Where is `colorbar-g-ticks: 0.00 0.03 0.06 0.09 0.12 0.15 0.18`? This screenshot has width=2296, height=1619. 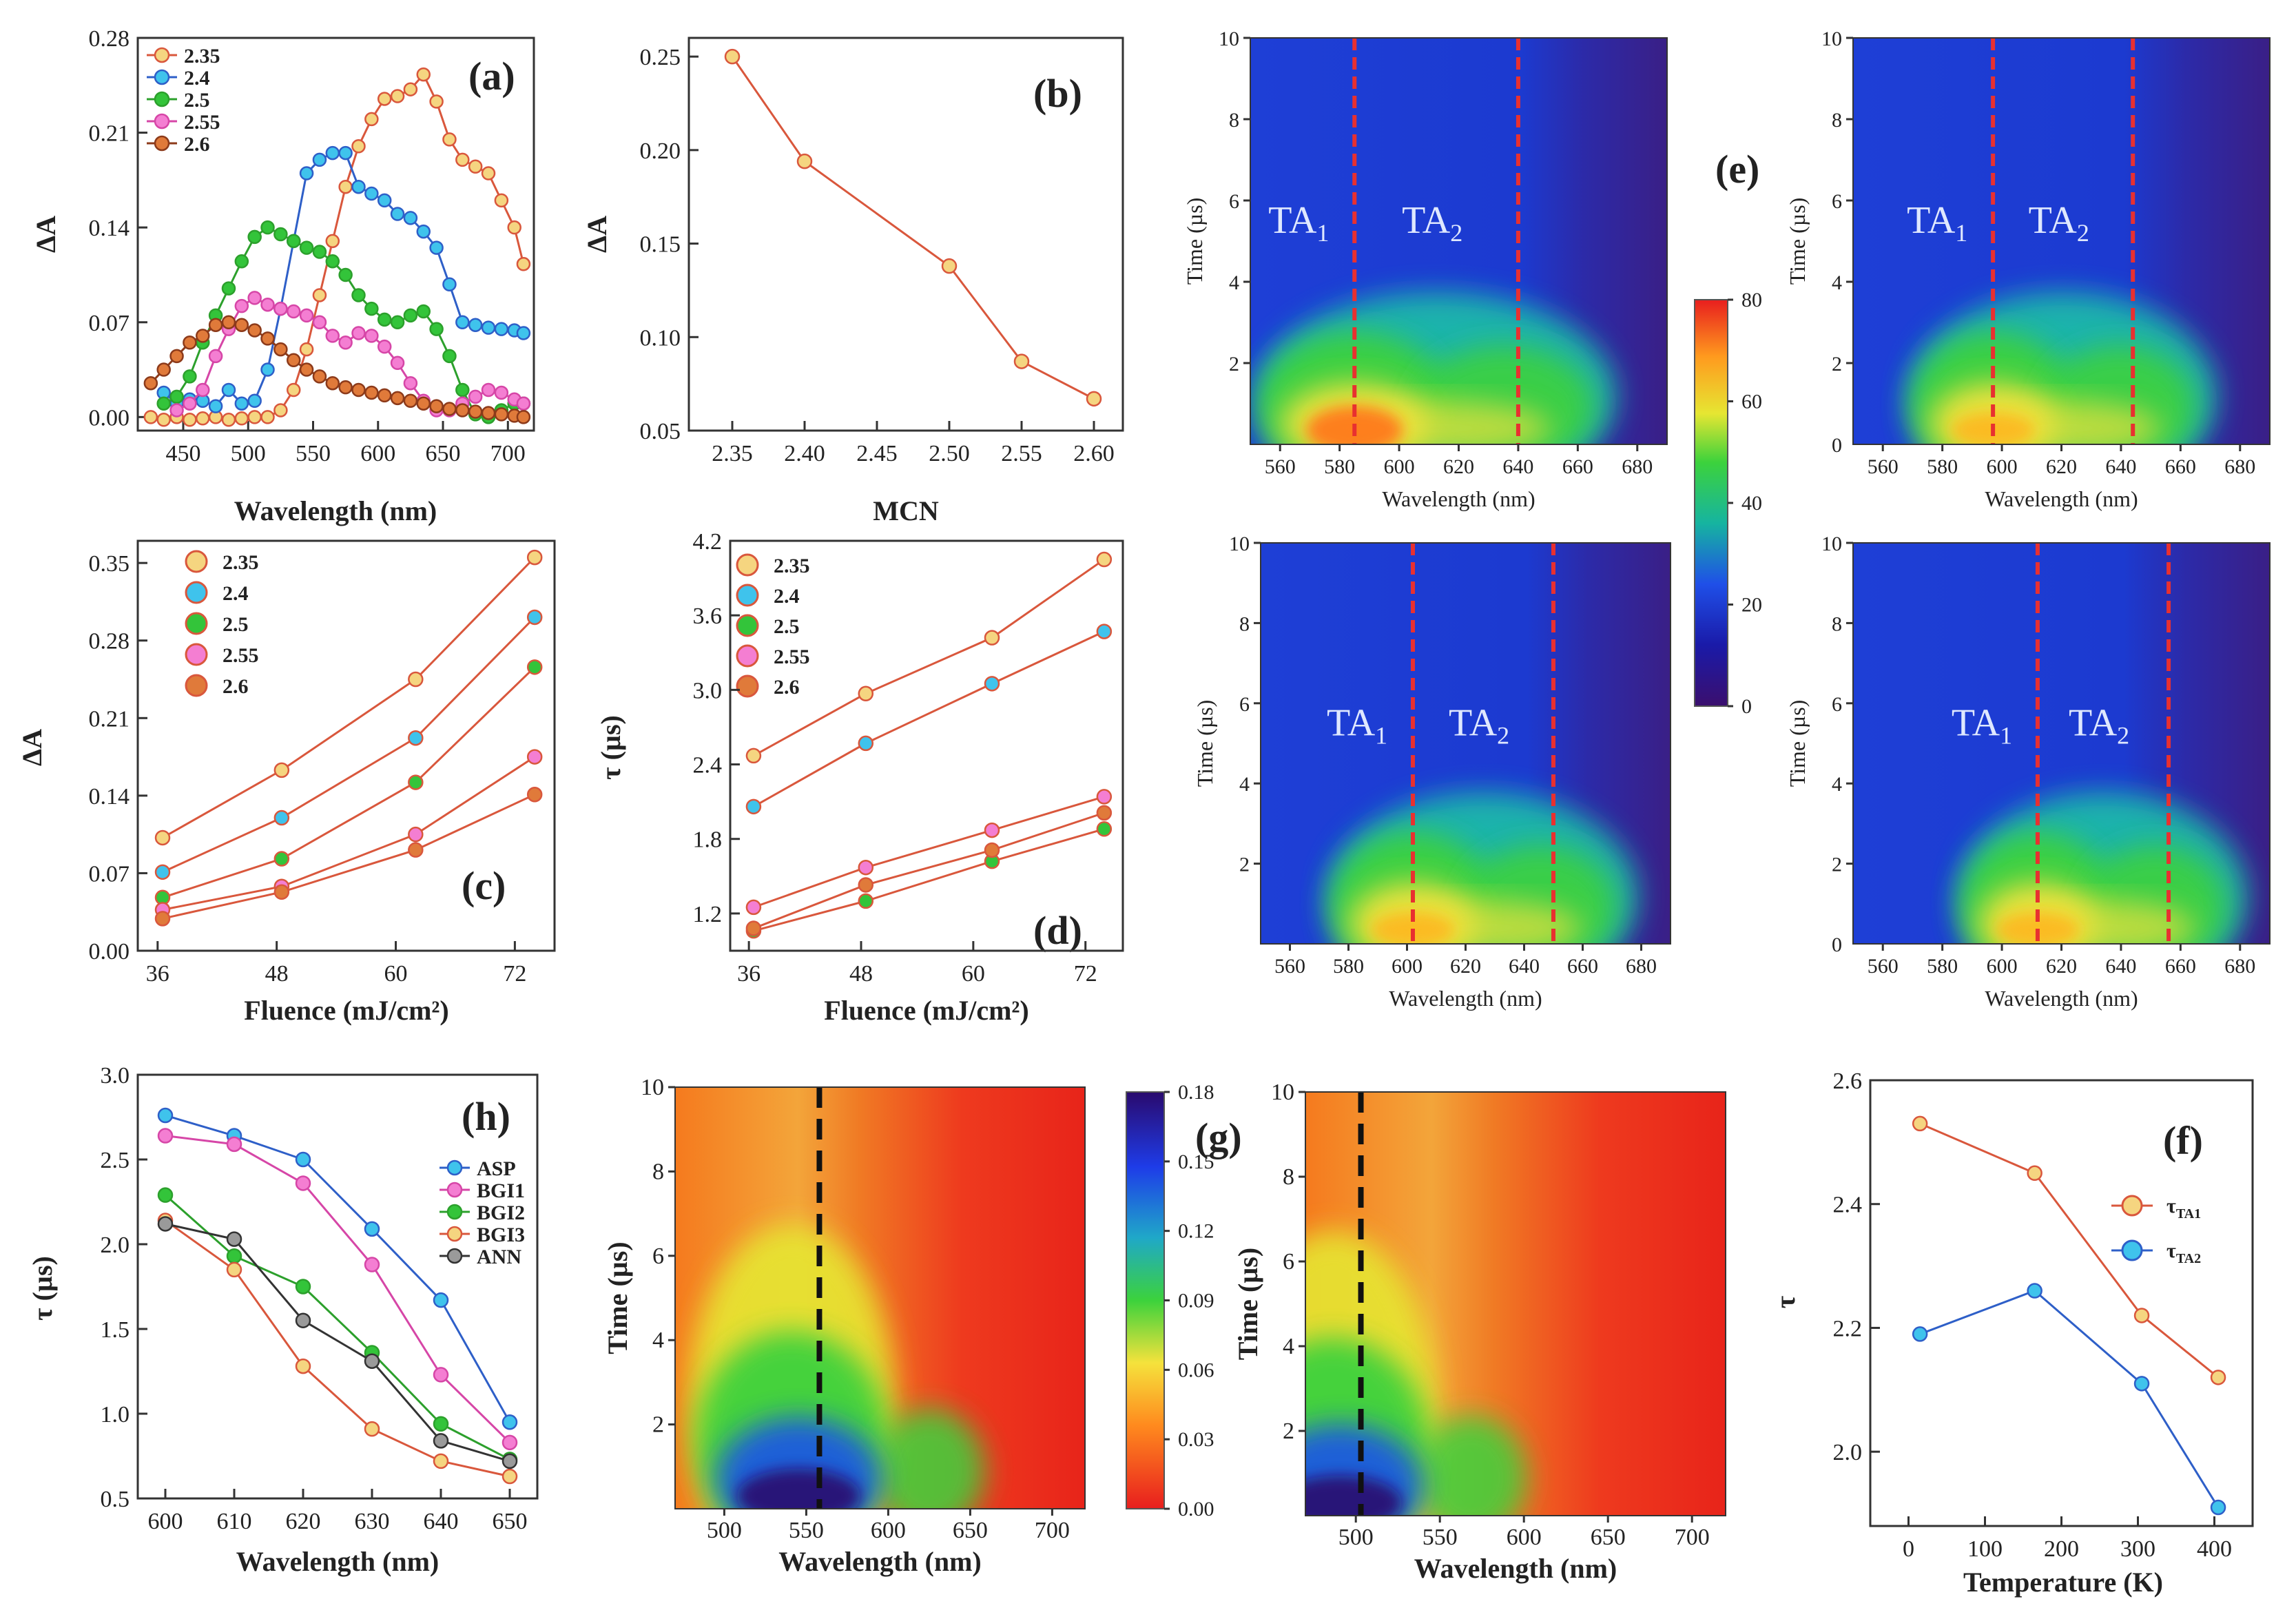
colorbar-g-ticks: 0.00 0.03 0.06 0.09 0.12 0.15 0.18 is located at coordinates (1189, 1300).